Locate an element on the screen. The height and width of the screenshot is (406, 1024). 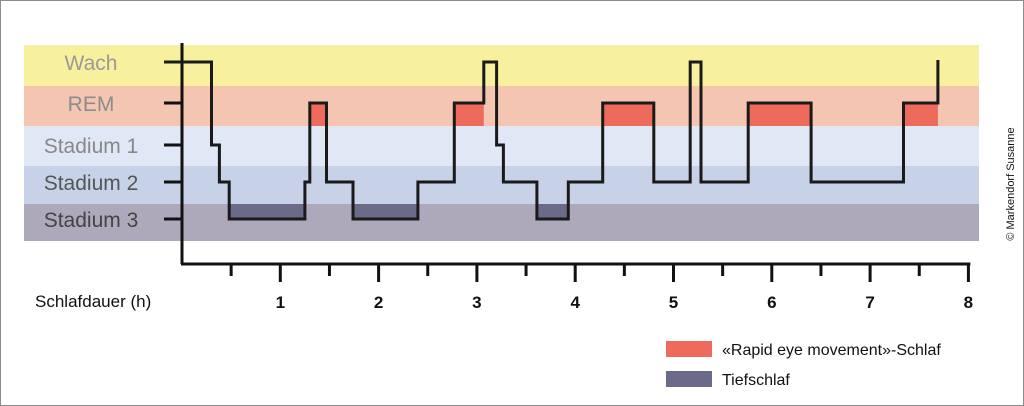
band-wach is located at coordinates (501, 65).